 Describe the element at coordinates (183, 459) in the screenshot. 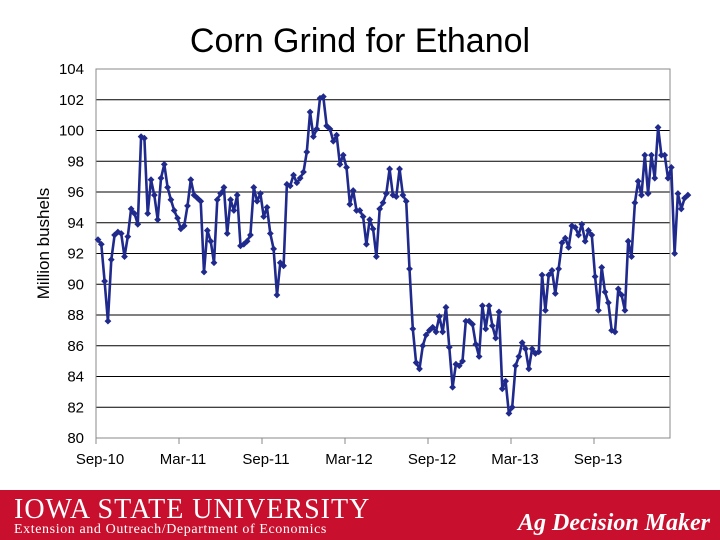

I see `x-tick-label: Mar-11` at that location.